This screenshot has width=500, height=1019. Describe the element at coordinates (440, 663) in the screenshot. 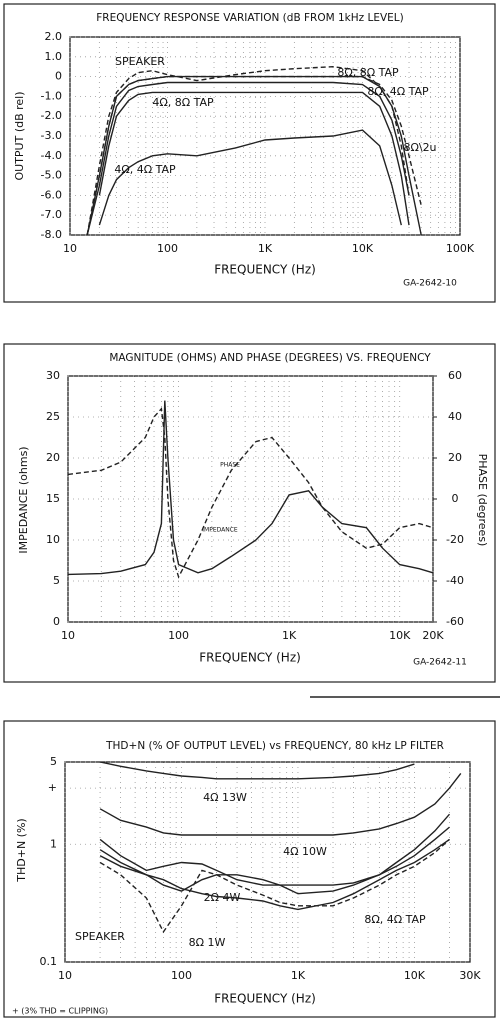

I see `figure-code: GA-2642-11` at that location.